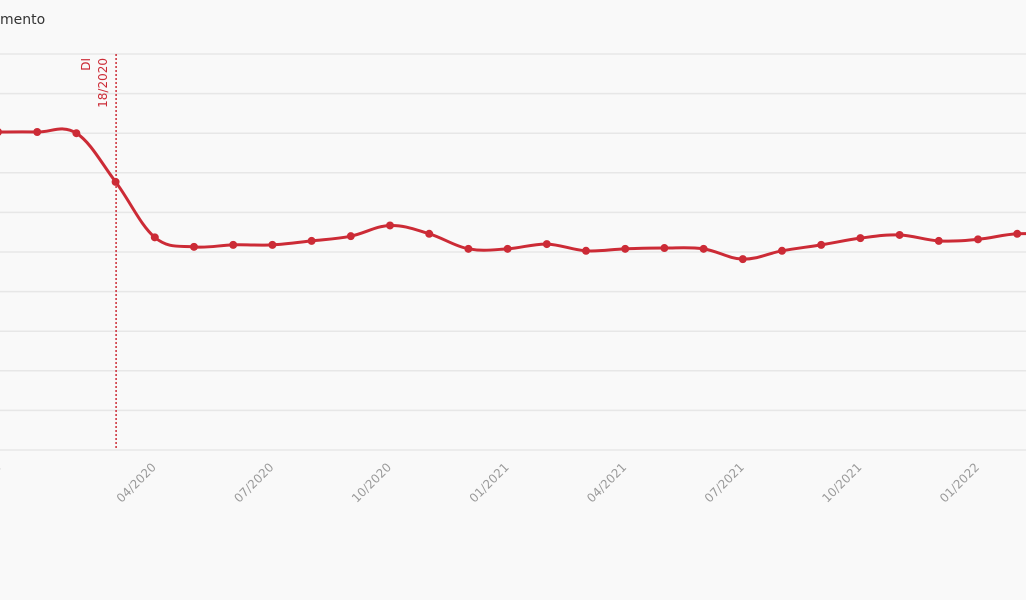  Describe the element at coordinates (103, 83) in the screenshot. I see `event-label: 18/2020` at that location.